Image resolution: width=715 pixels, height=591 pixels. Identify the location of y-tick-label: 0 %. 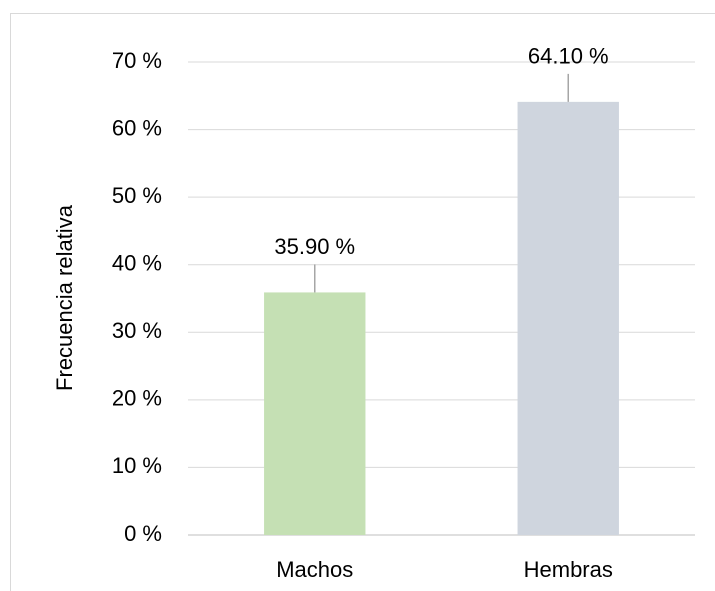
(143, 533).